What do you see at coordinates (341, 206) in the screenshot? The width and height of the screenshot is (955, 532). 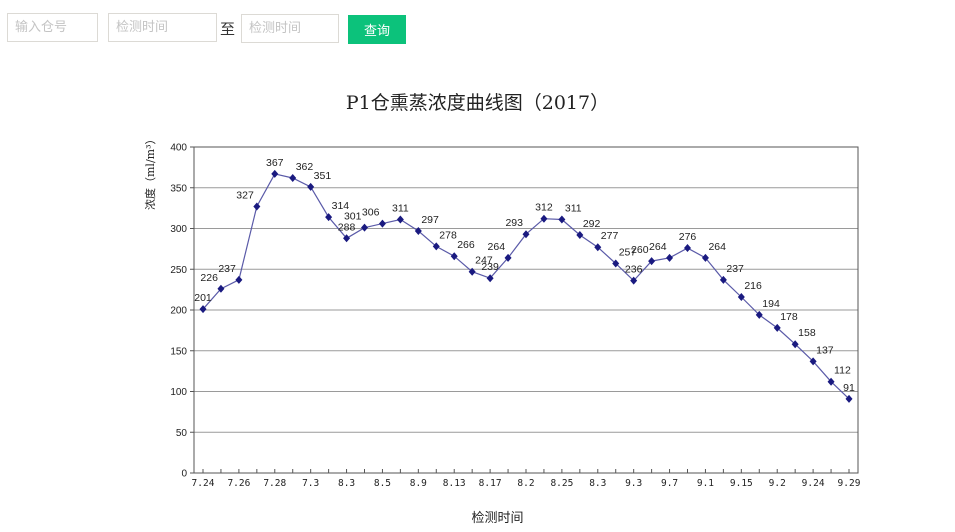 I see `data-value-label: 314` at bounding box center [341, 206].